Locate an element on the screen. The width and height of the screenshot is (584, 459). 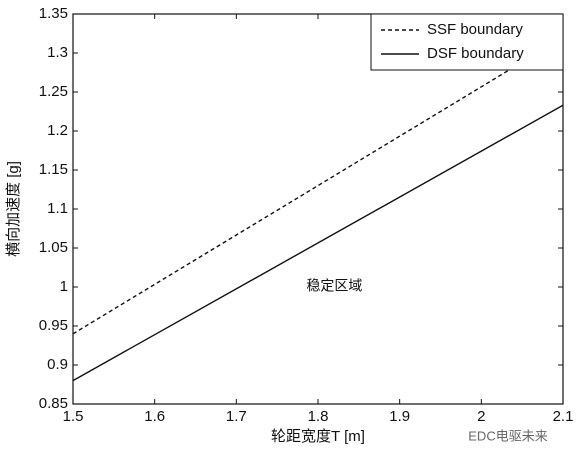
legend-label: DSF boundary is located at coordinates (475, 53).